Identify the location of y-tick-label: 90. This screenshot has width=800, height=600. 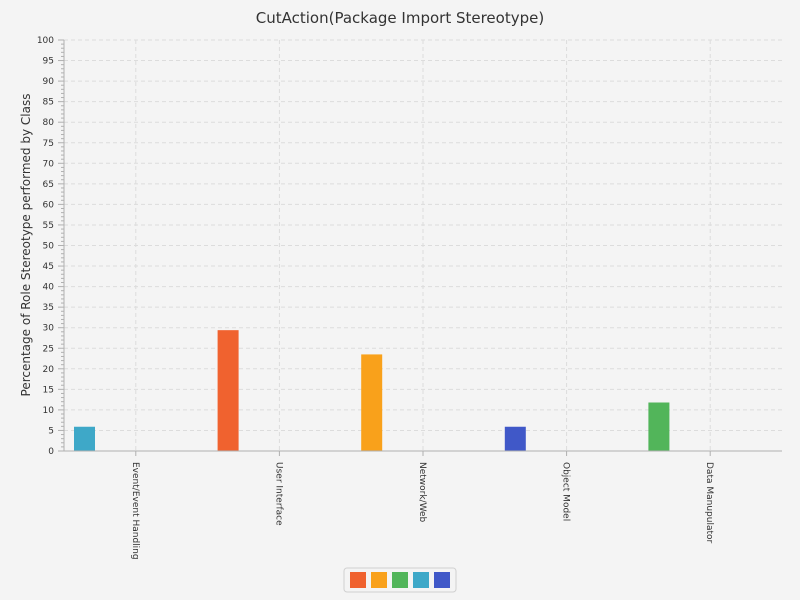
(49, 82).